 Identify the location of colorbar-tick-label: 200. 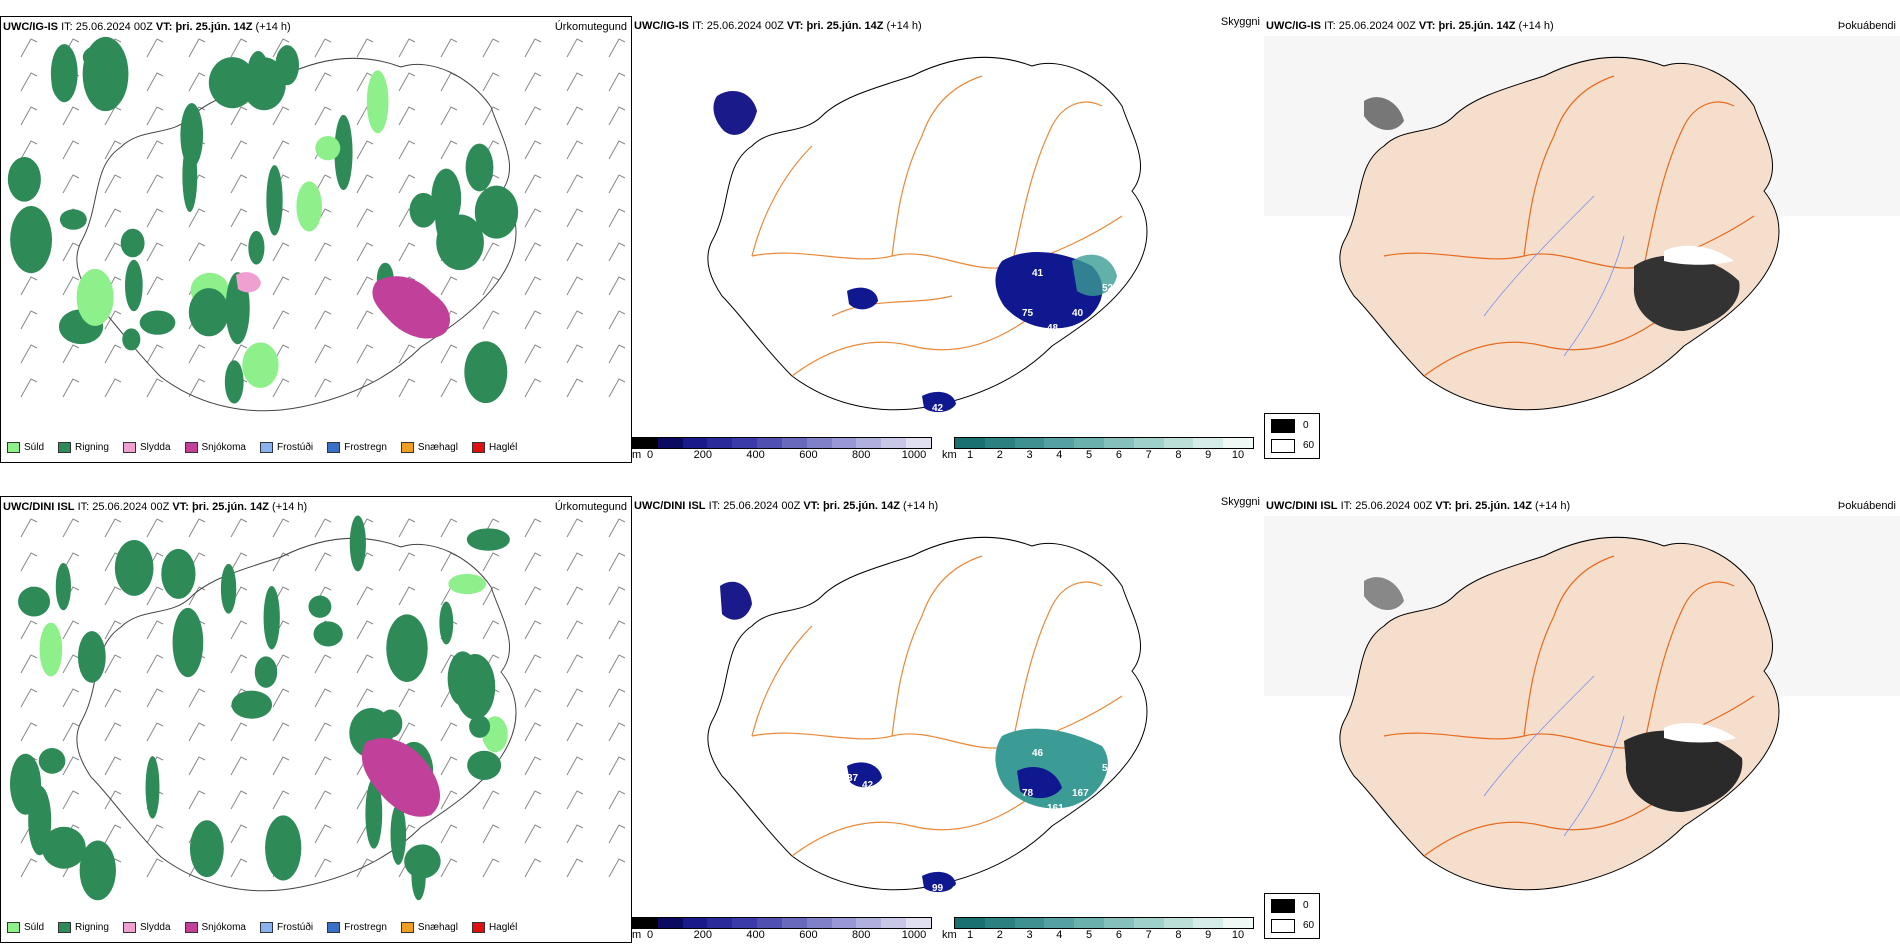
(702, 935).